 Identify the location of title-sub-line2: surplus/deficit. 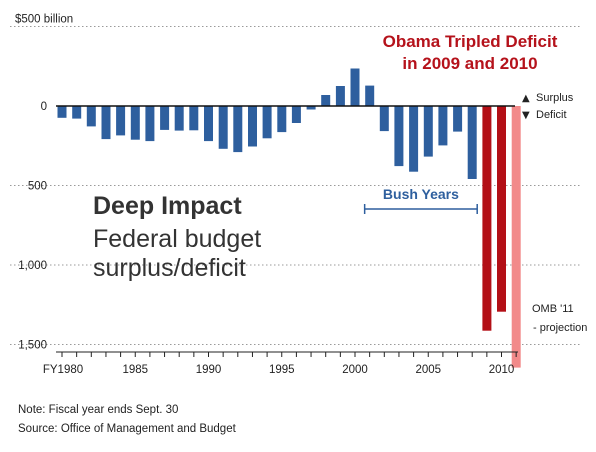
(169, 268).